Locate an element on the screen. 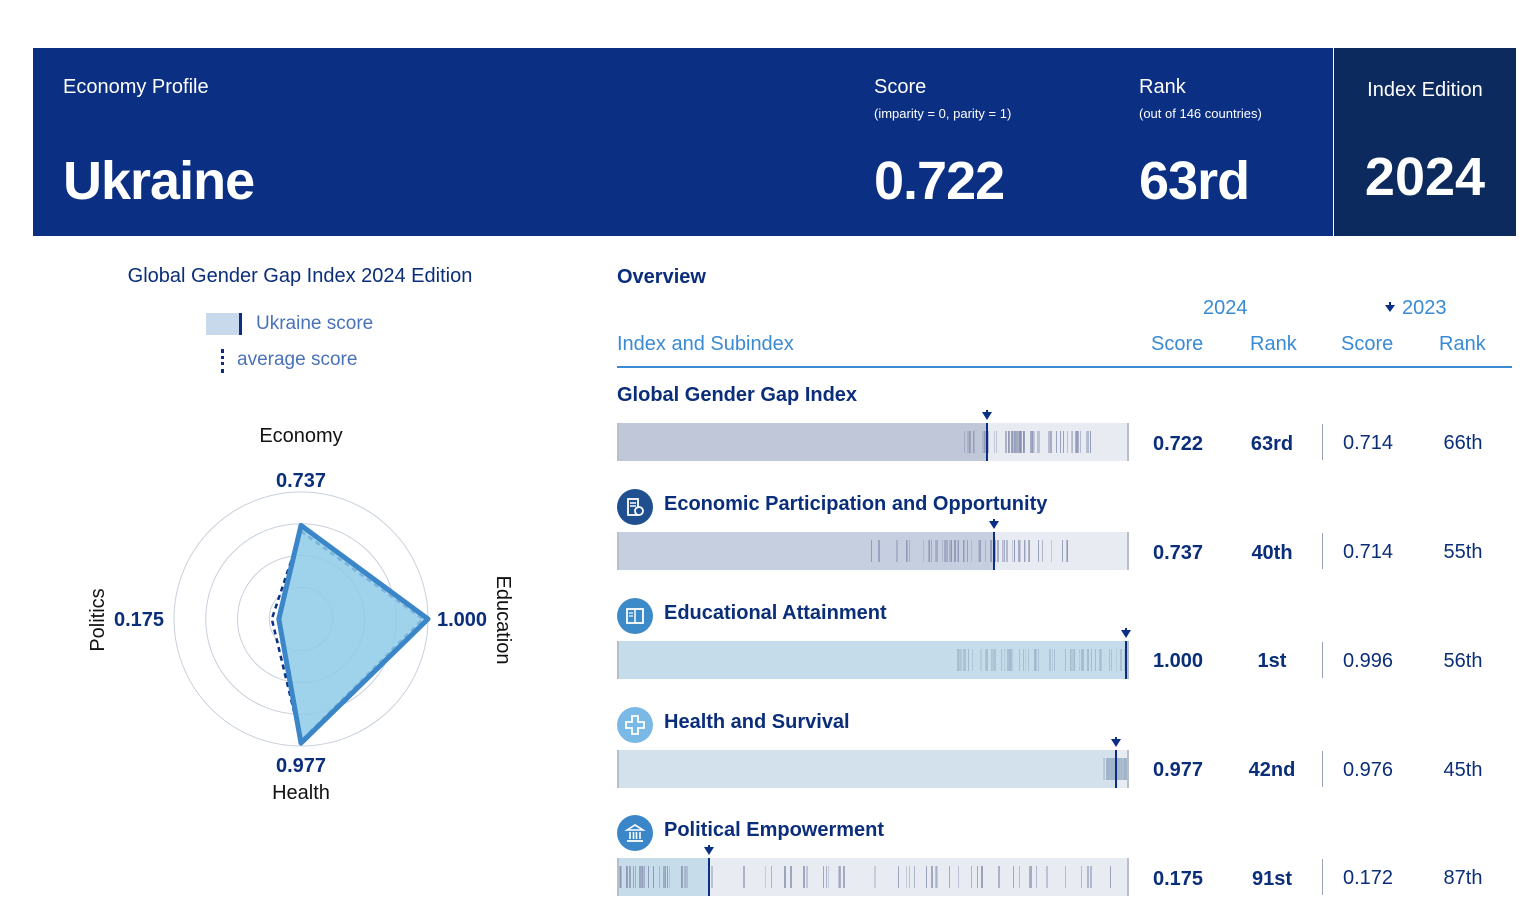 The height and width of the screenshot is (906, 1533). col-index-header: Index and Subindex is located at coordinates (705, 344).